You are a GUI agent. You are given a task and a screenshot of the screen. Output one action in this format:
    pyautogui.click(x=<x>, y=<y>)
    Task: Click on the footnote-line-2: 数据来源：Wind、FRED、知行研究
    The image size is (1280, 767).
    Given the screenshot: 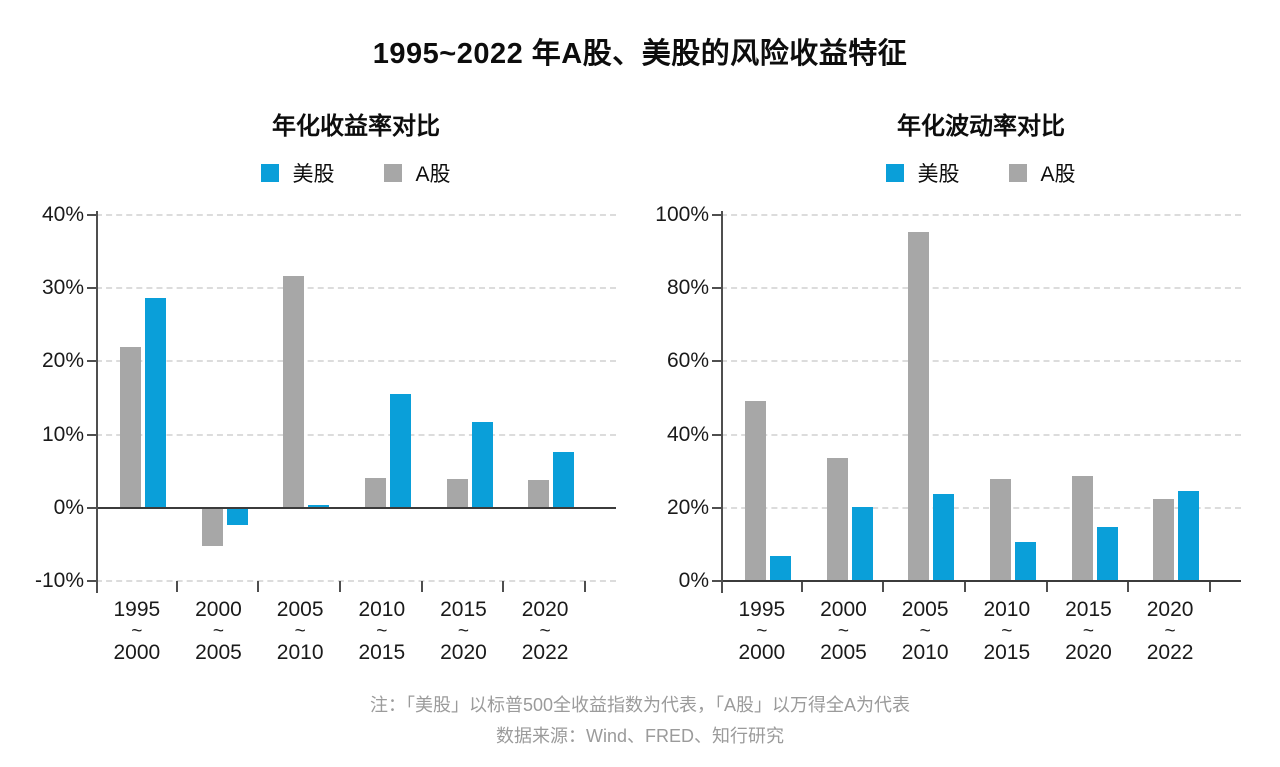 What is the action you would take?
    pyautogui.click(x=639, y=736)
    